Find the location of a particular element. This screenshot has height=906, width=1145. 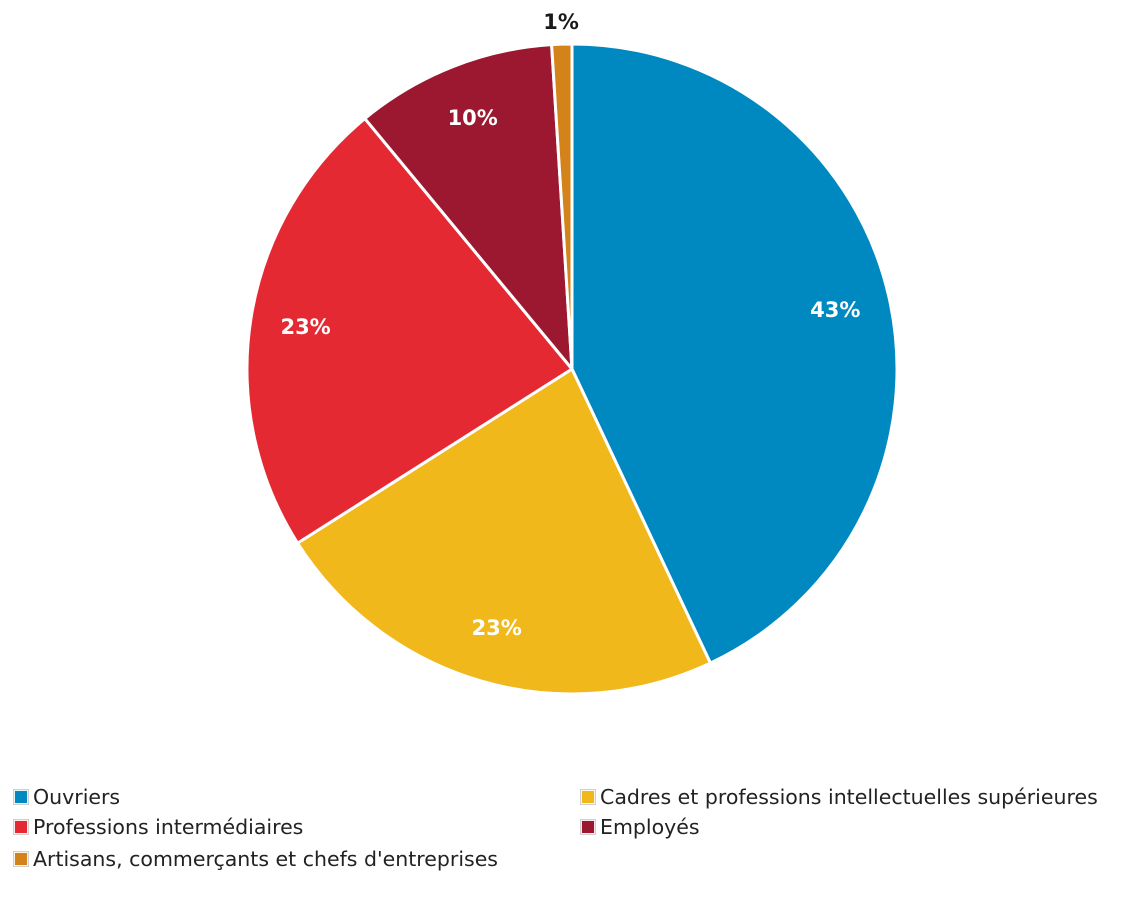

pie-slice-professions-intermediaires is located at coordinates (409, 331).